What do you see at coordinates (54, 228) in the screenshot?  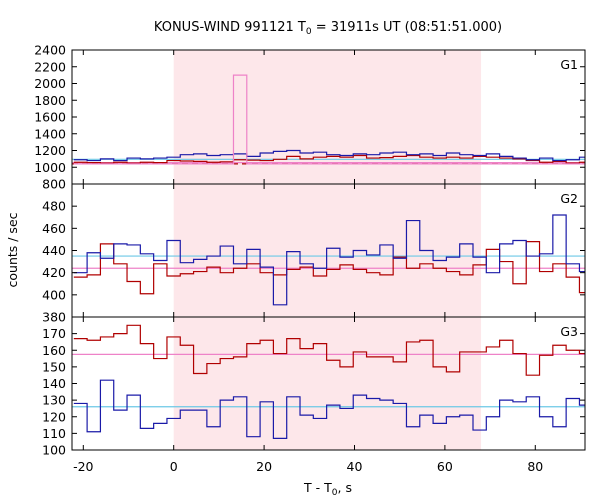 I see `y-tick-label: 460` at bounding box center [54, 228].